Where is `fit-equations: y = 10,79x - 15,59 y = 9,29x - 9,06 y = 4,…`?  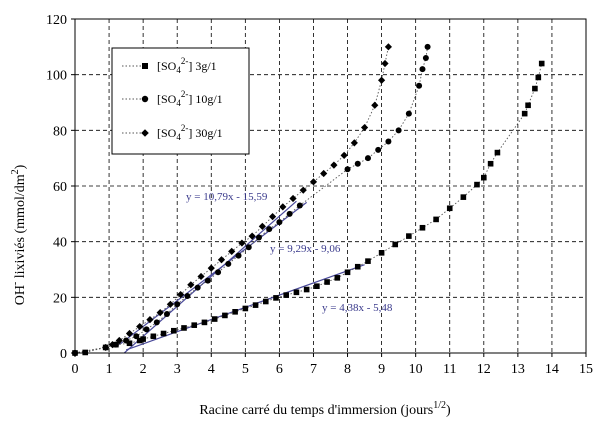 fit-equations: y = 10,79x - 15,59 y = 9,29x - 9,06 y = 4,… is located at coordinates (289, 252).